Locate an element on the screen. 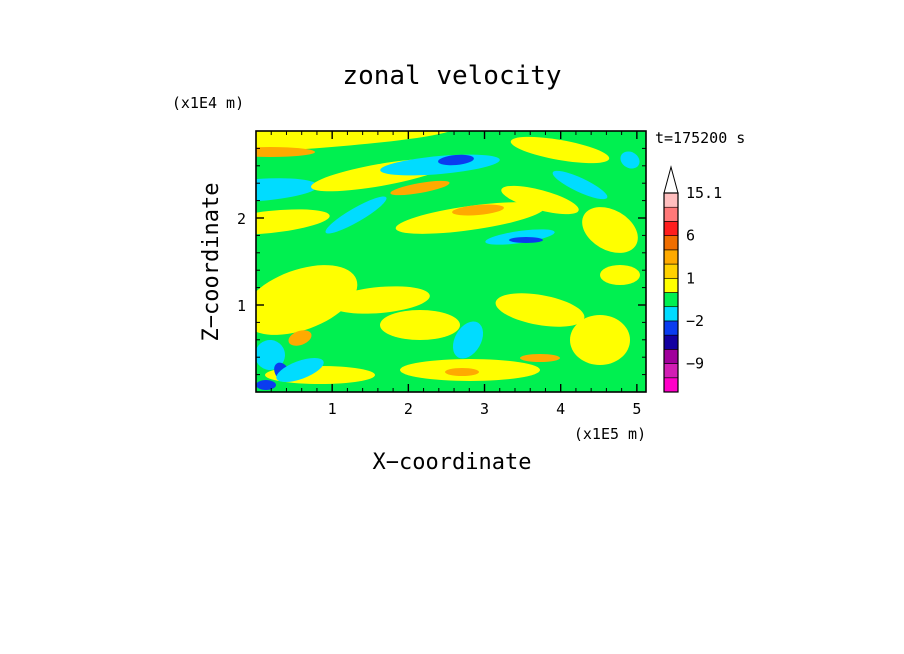  x-tick-label: 2 is located at coordinates (408, 409).